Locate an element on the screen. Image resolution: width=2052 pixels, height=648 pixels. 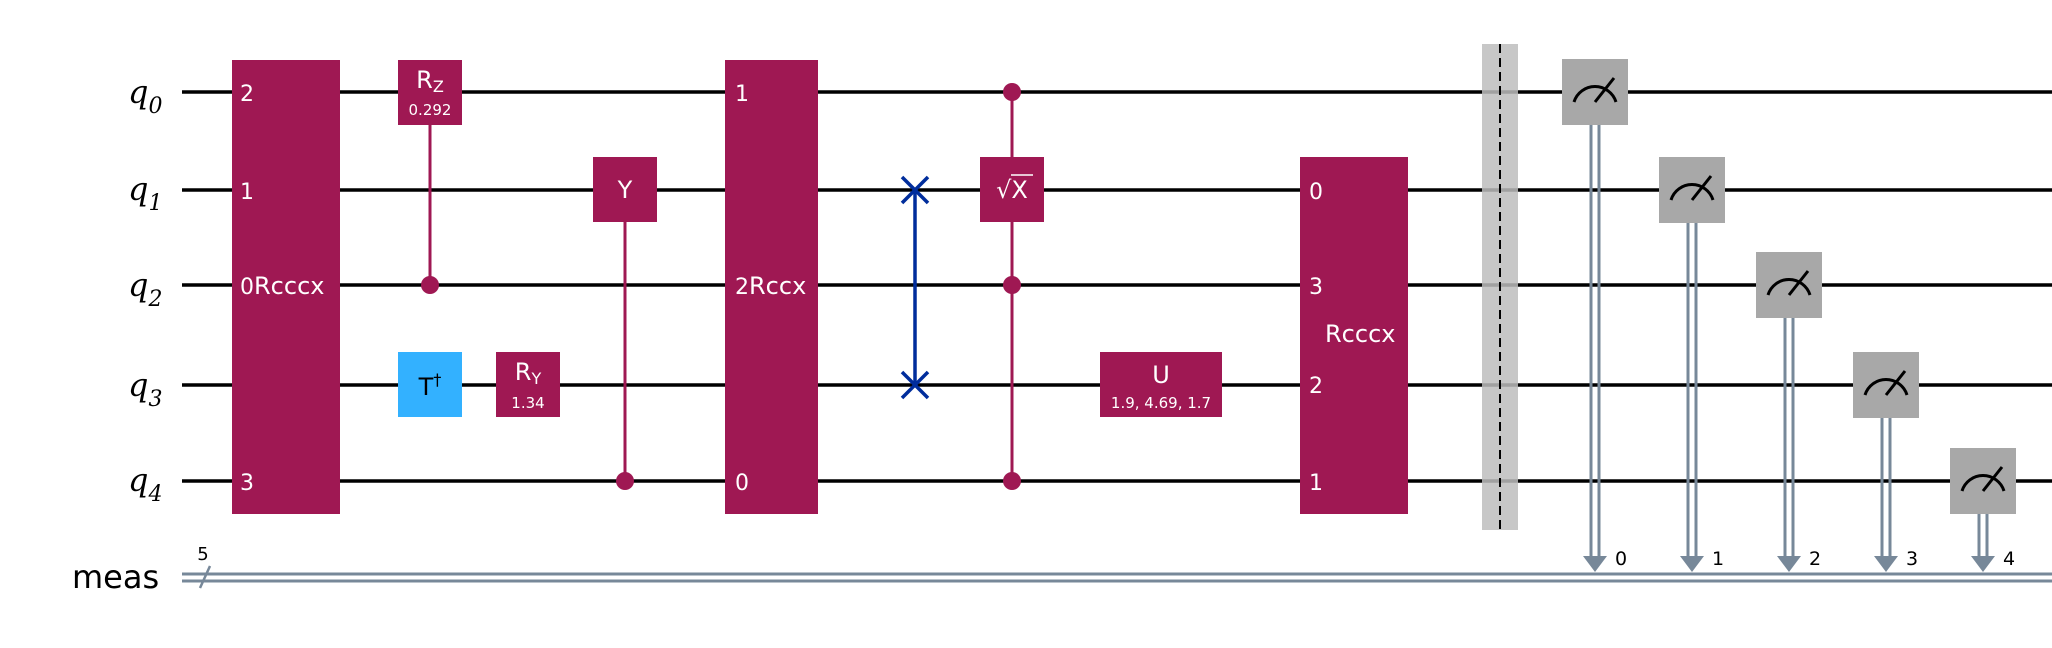
measure-gate-q0: 0 is located at coordinates (1595, 315).